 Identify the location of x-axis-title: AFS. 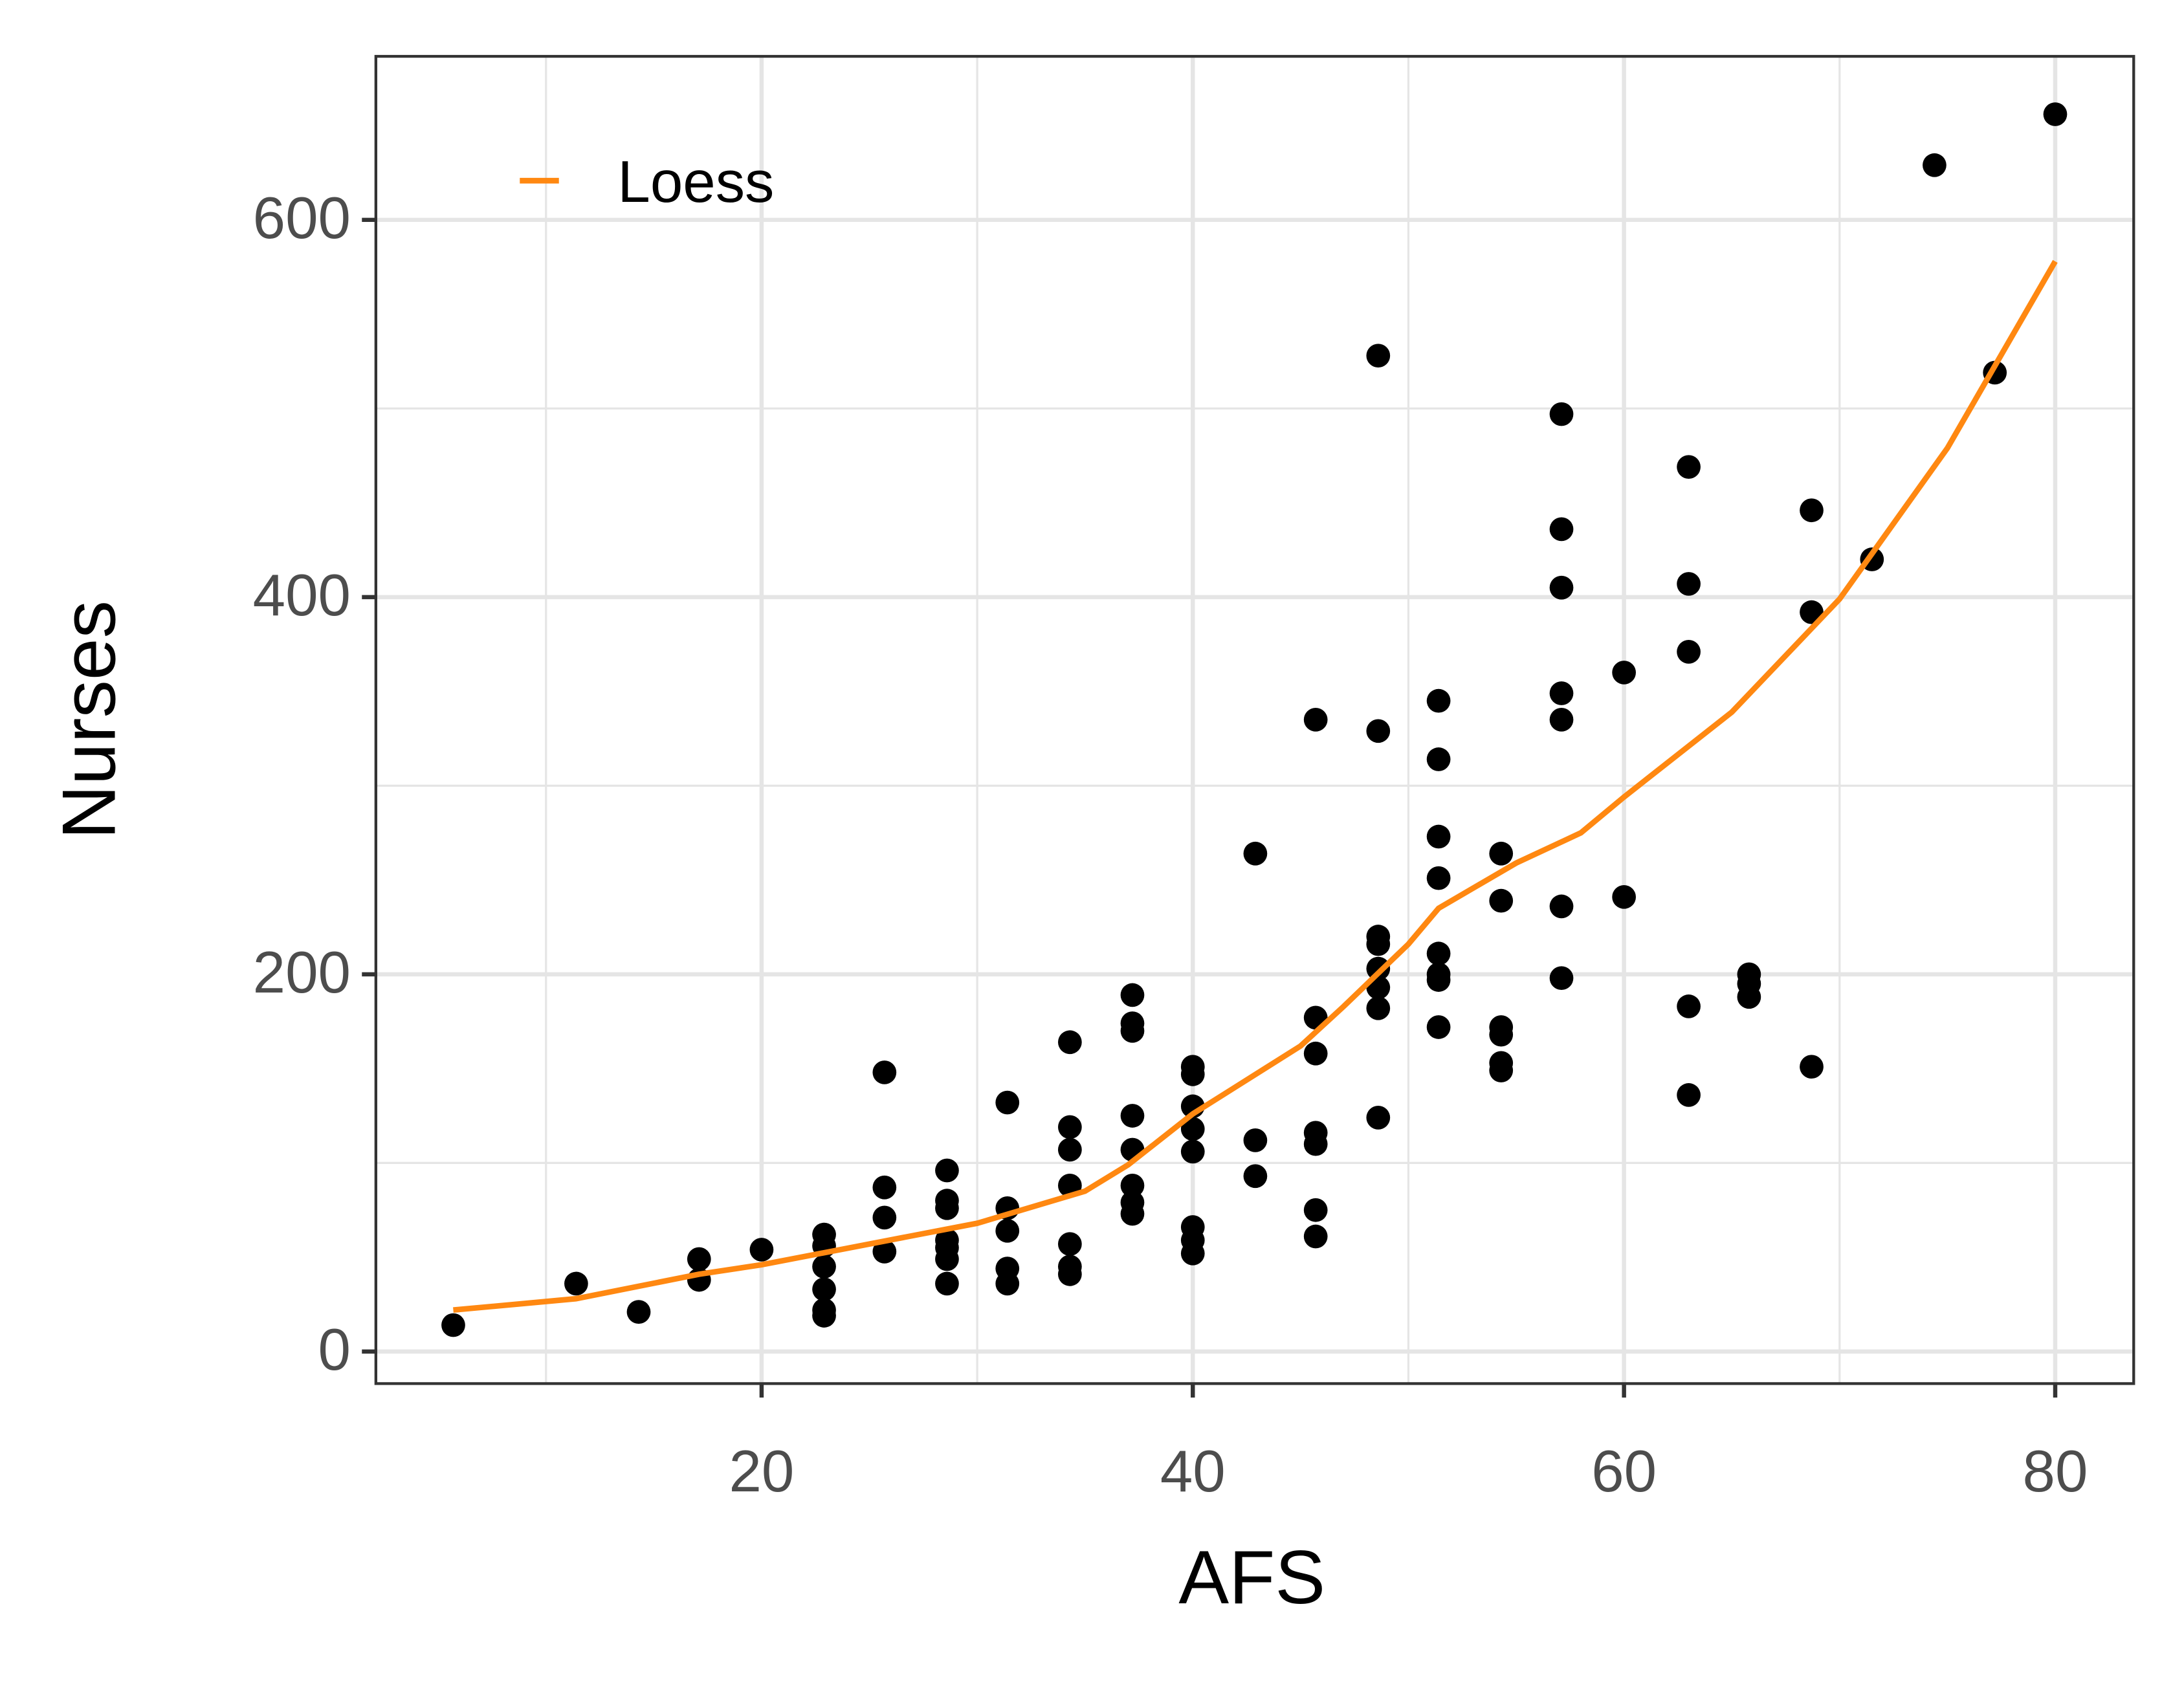
(1251, 1577).